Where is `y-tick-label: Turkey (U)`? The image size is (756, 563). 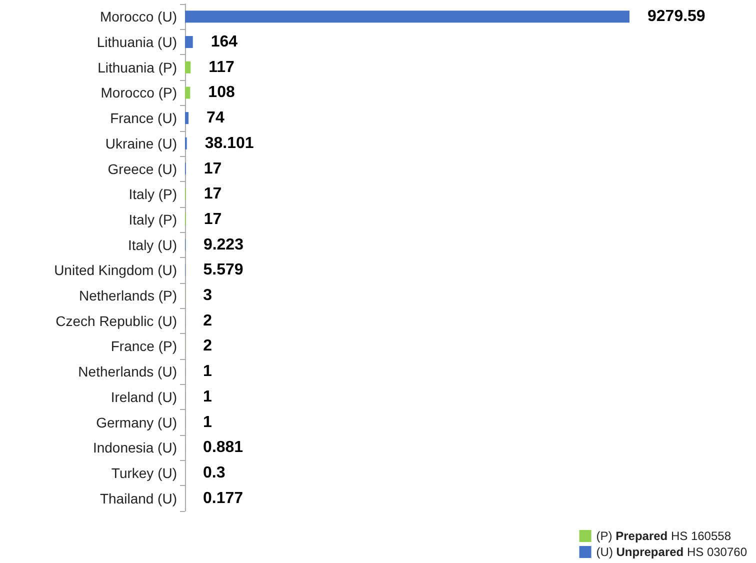
y-tick-label: Turkey (U) is located at coordinates (144, 472).